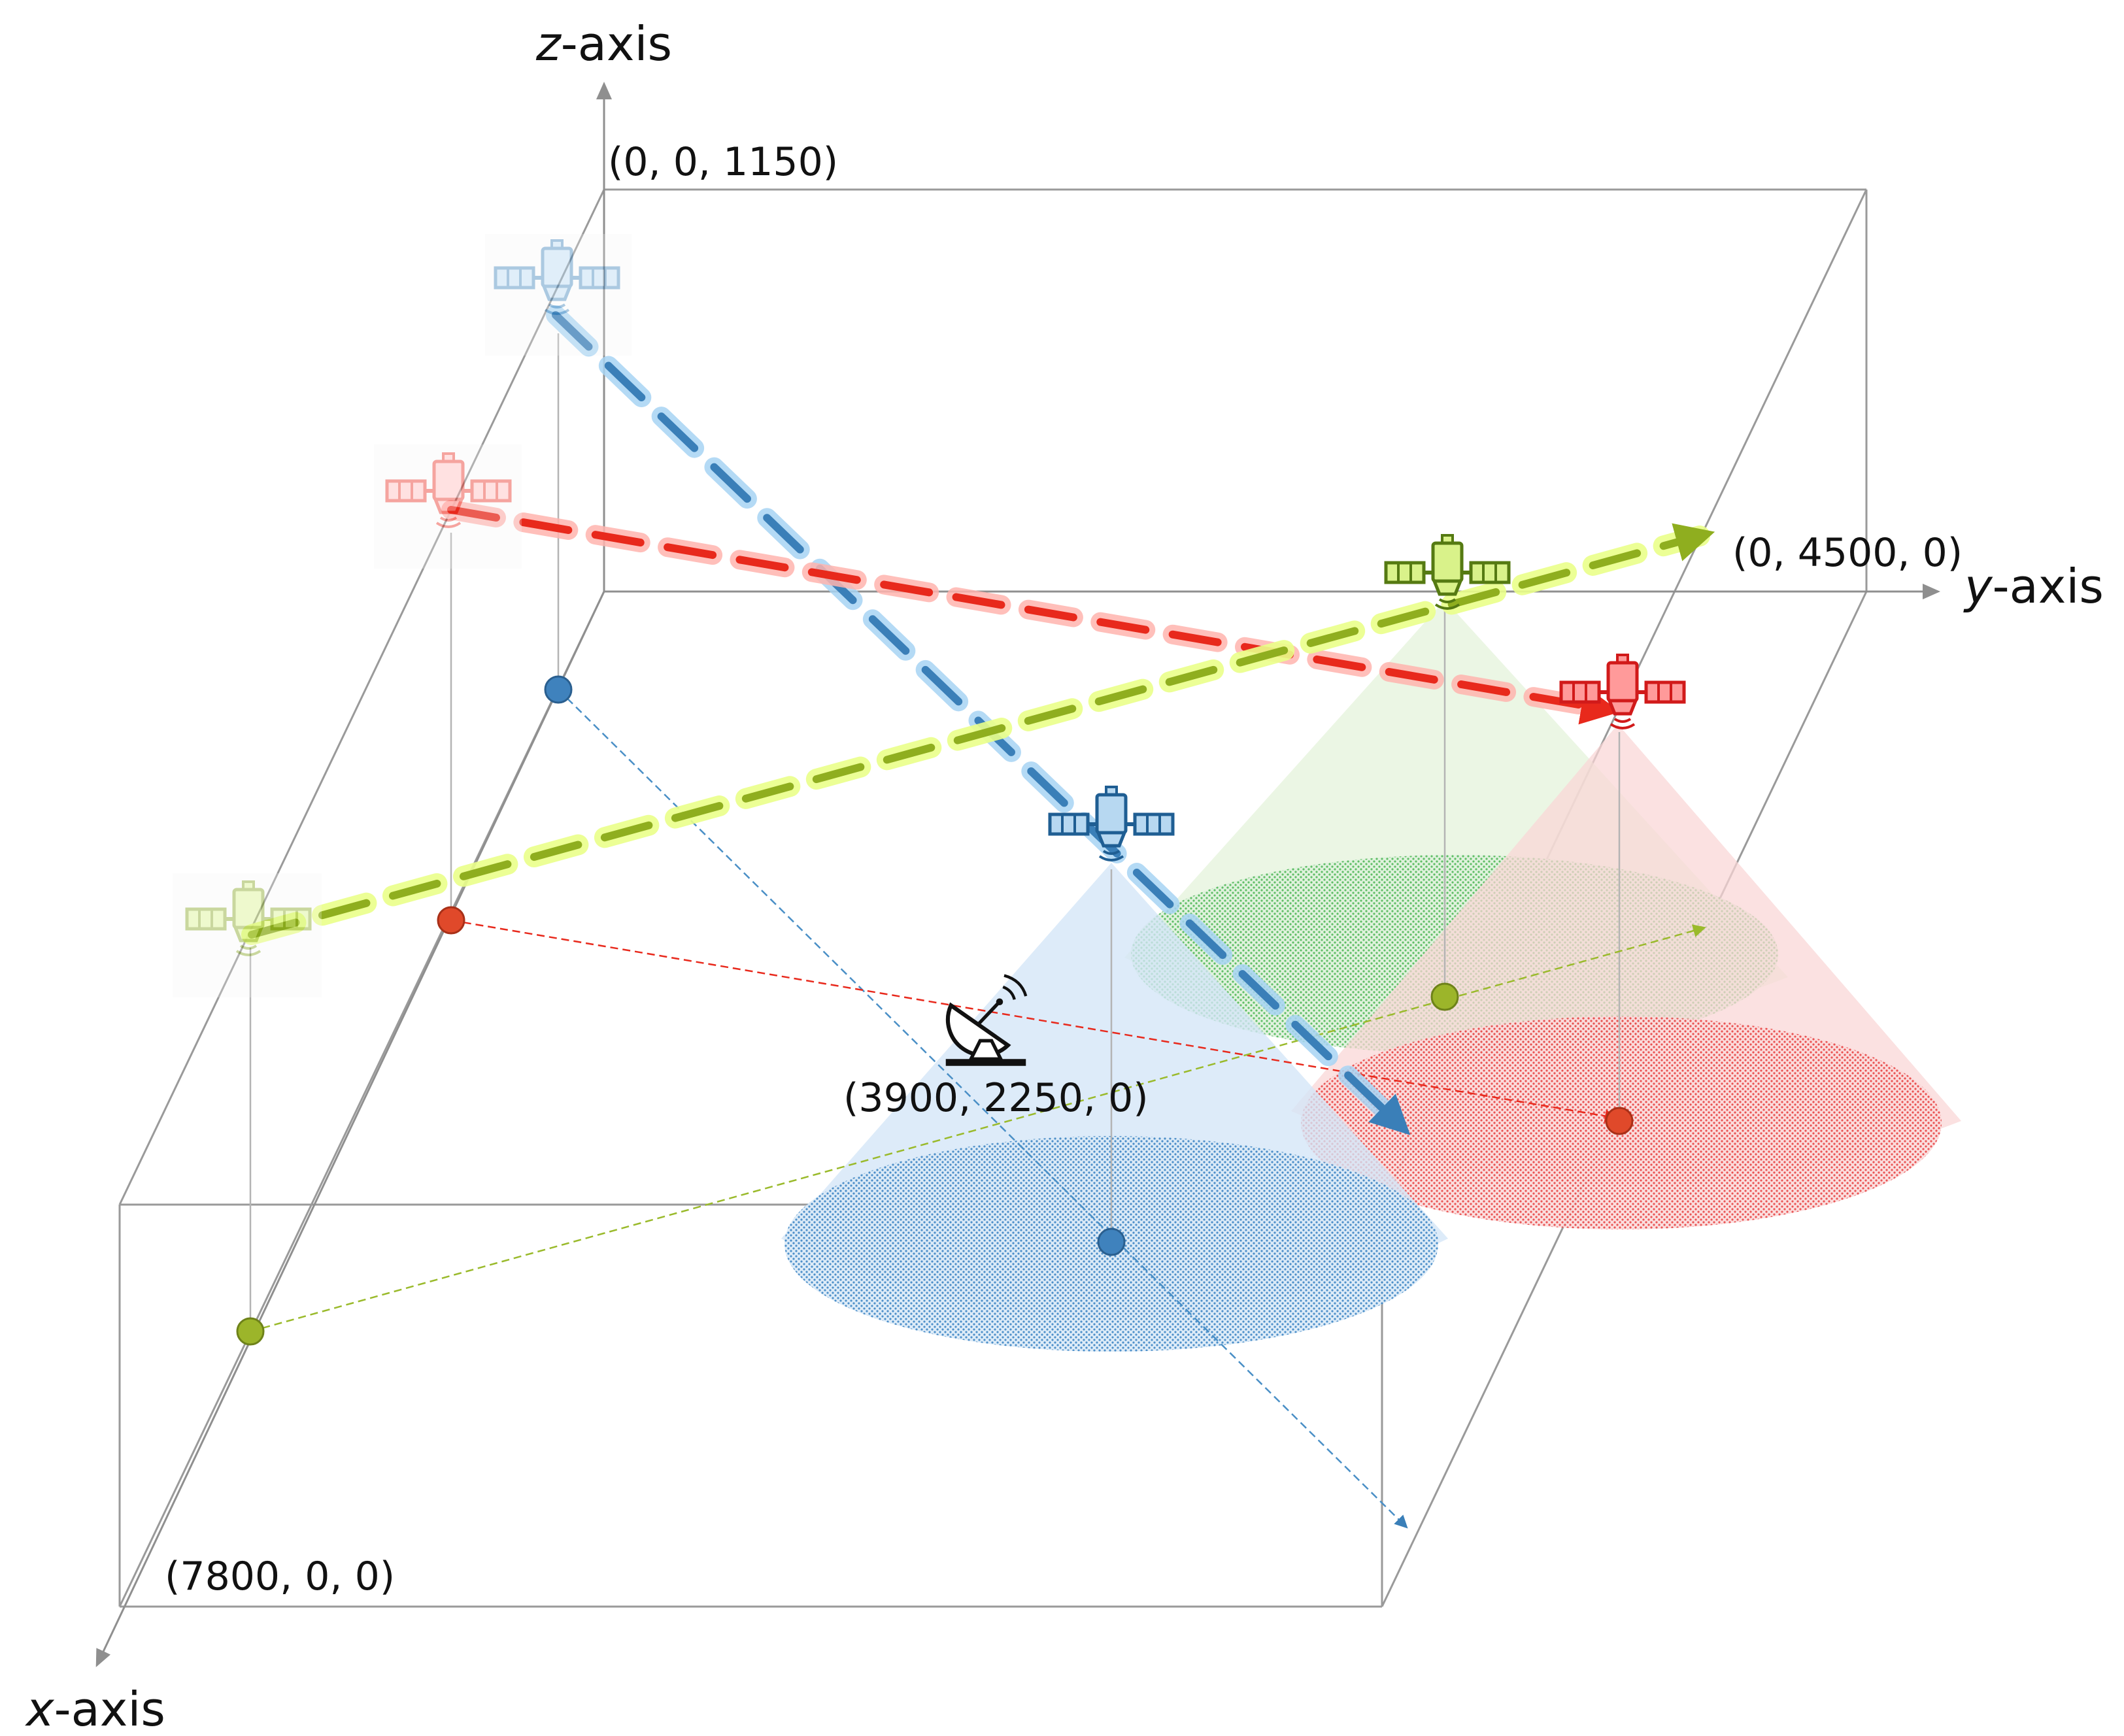 Image resolution: width=2124 pixels, height=1736 pixels. What do you see at coordinates (280, 1577) in the screenshot?
I see `x-end-coordinate: (7800, 0, 0)` at bounding box center [280, 1577].